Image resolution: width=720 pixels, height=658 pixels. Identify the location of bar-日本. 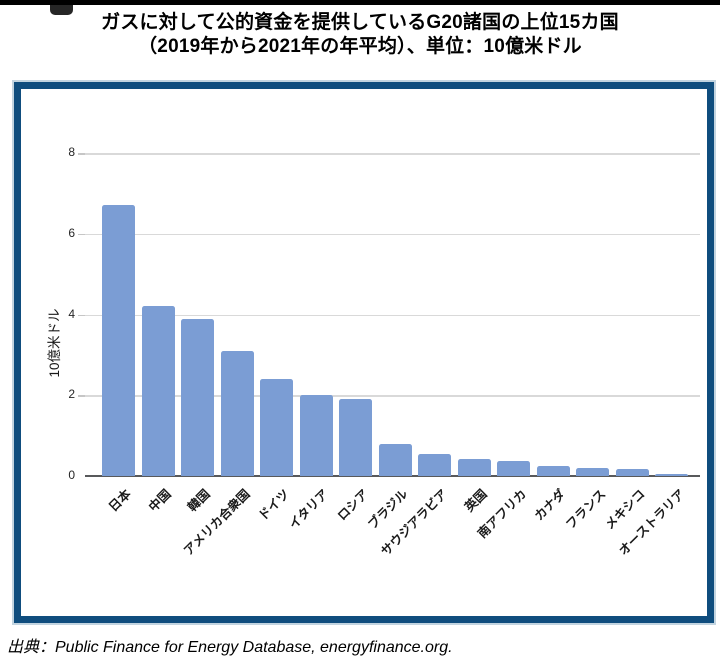
(118, 340).